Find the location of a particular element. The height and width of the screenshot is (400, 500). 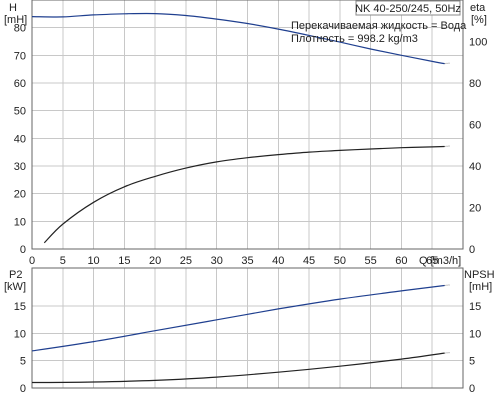

bottom-right-axis-unit: [mH] is located at coordinates (480, 287).